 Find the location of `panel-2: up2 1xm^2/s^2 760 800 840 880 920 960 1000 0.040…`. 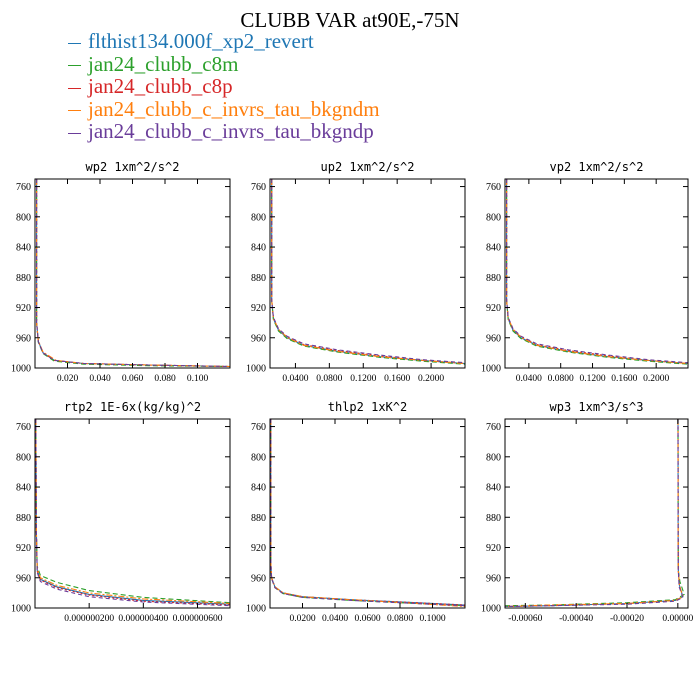

panel-2: up2 1xm^2/s^2 760 800 840 880 920 960 1000 0.040… is located at coordinates (356, 272).